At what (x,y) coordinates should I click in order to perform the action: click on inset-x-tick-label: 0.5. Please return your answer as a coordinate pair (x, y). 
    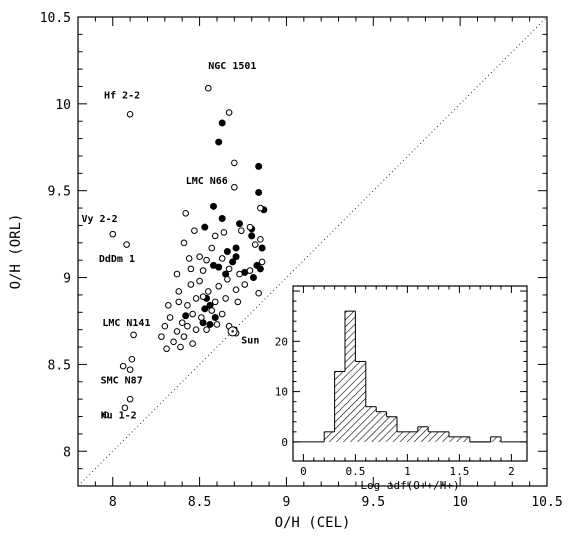
    Looking at the image, I should click on (355, 471).